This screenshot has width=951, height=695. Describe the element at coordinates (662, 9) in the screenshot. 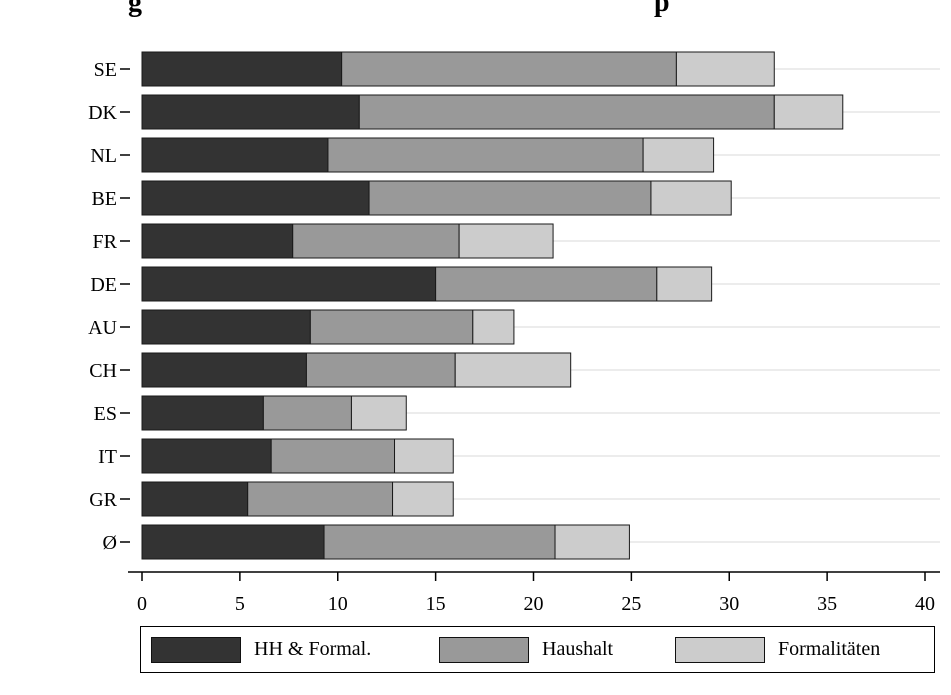

I see `chart-title-right: p` at that location.